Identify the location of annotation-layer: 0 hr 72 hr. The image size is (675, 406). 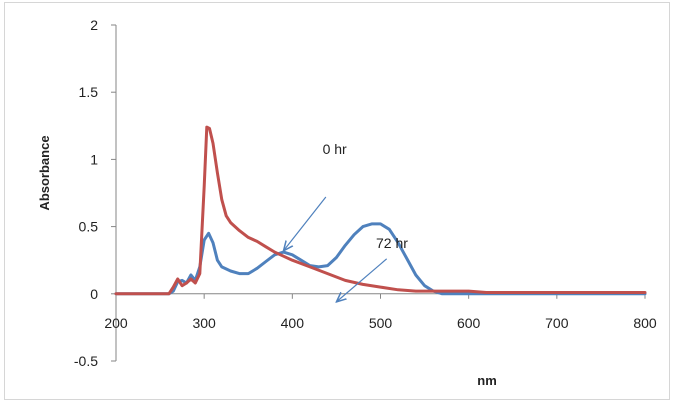
(346, 221).